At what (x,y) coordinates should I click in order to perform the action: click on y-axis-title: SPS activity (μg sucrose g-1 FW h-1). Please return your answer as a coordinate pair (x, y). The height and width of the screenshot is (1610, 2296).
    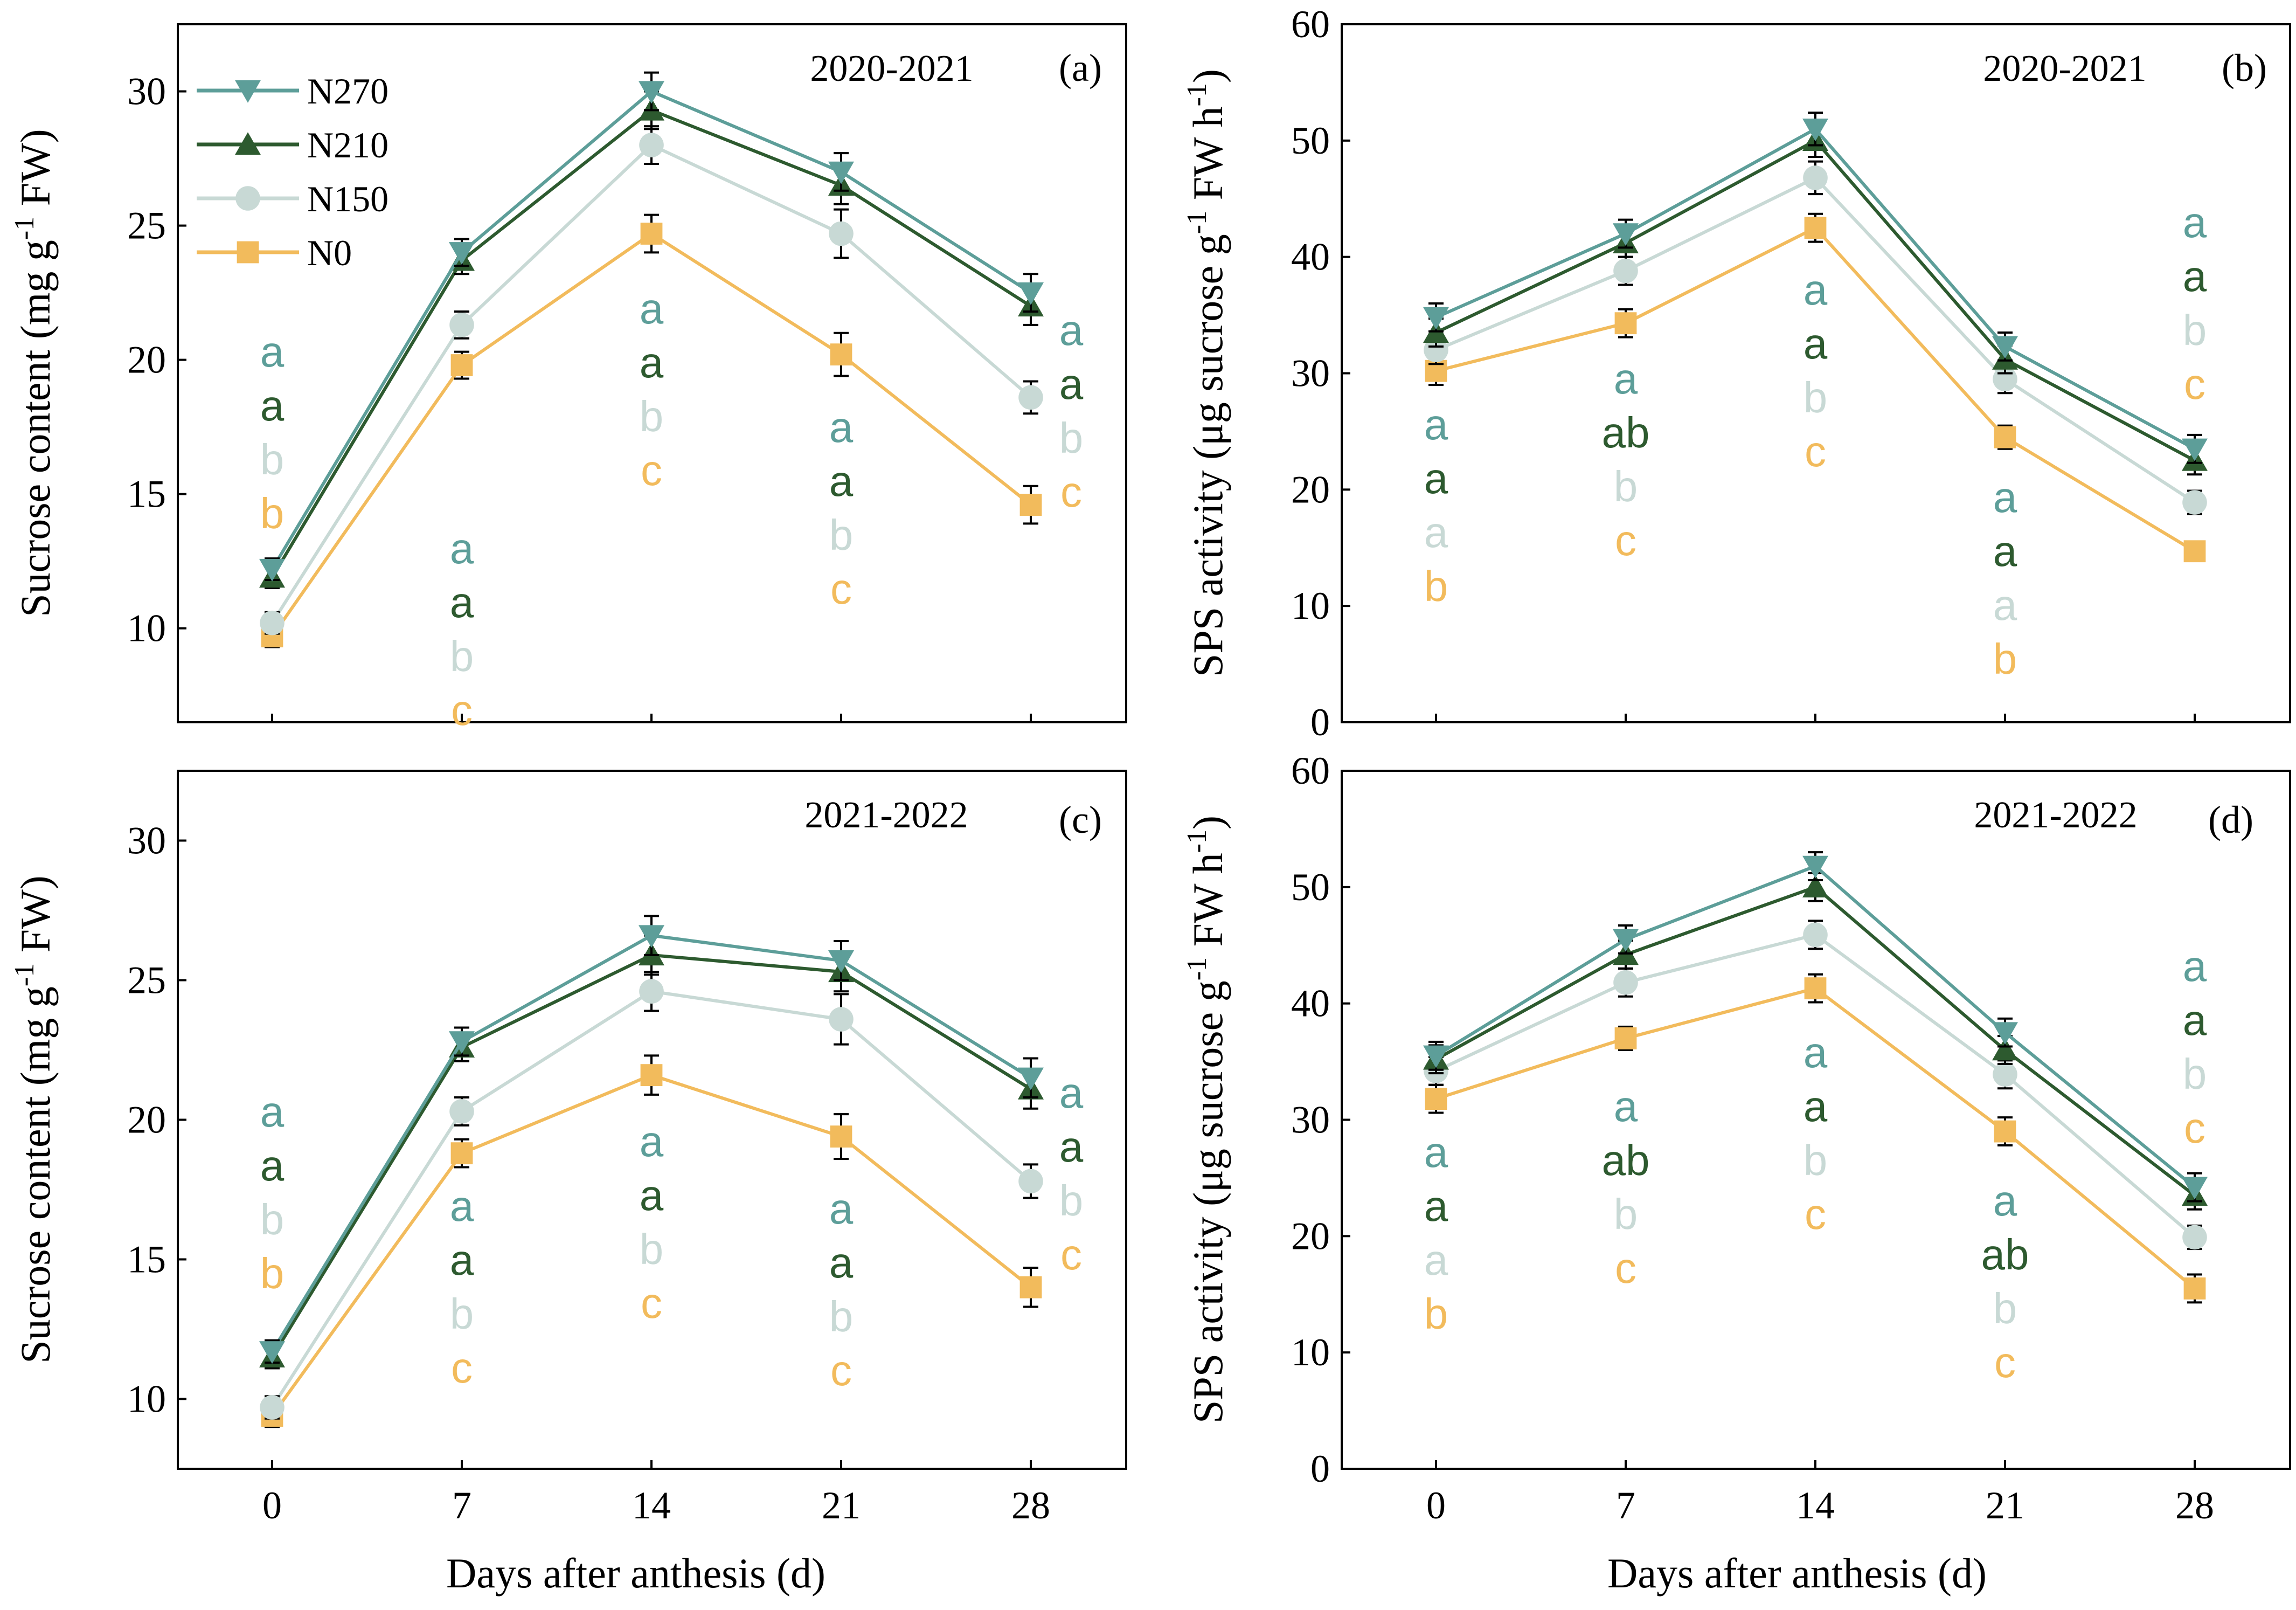
    Looking at the image, I should click on (1206, 373).